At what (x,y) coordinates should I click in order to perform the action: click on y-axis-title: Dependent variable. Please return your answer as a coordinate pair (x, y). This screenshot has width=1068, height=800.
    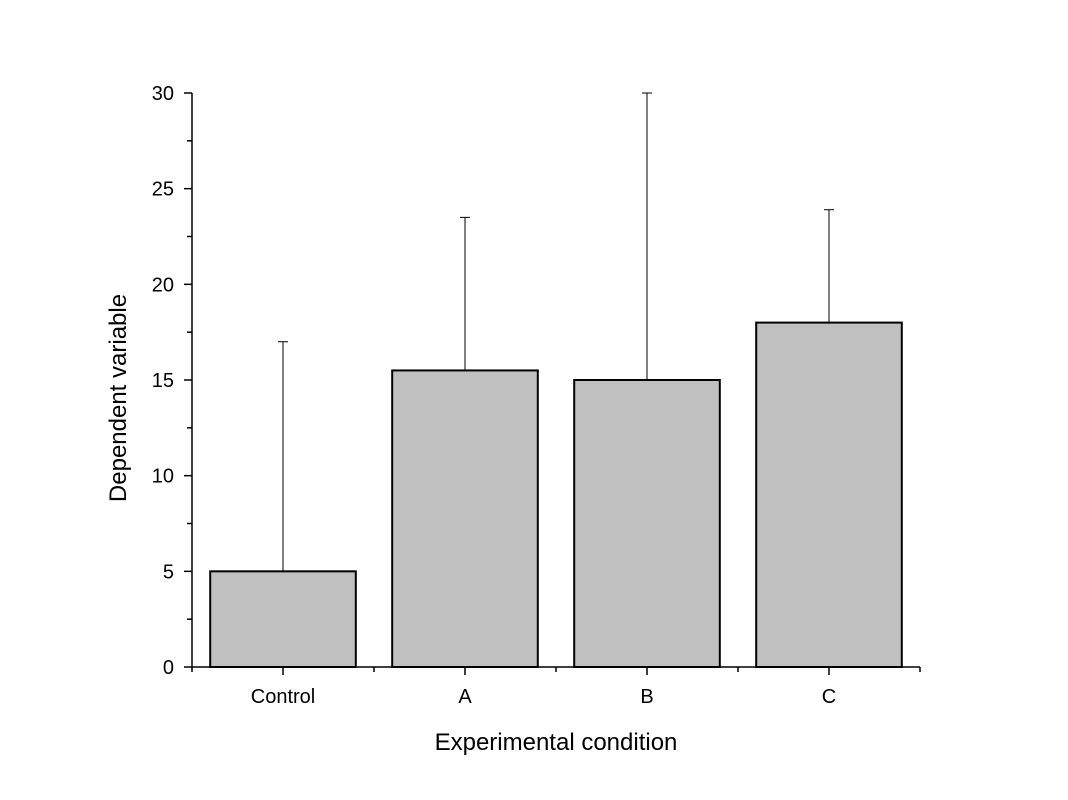
    Looking at the image, I should click on (118, 398).